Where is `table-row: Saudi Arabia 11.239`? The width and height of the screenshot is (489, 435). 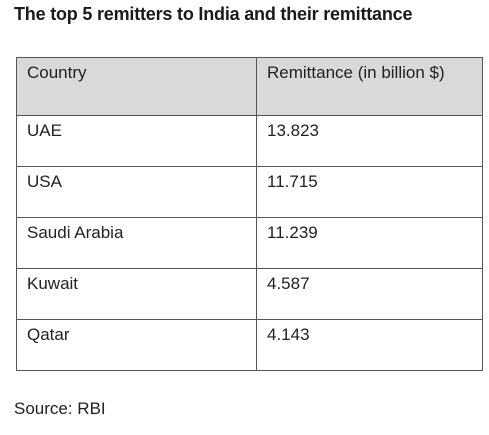
table-row: Saudi Arabia 11.239 is located at coordinates (249, 243).